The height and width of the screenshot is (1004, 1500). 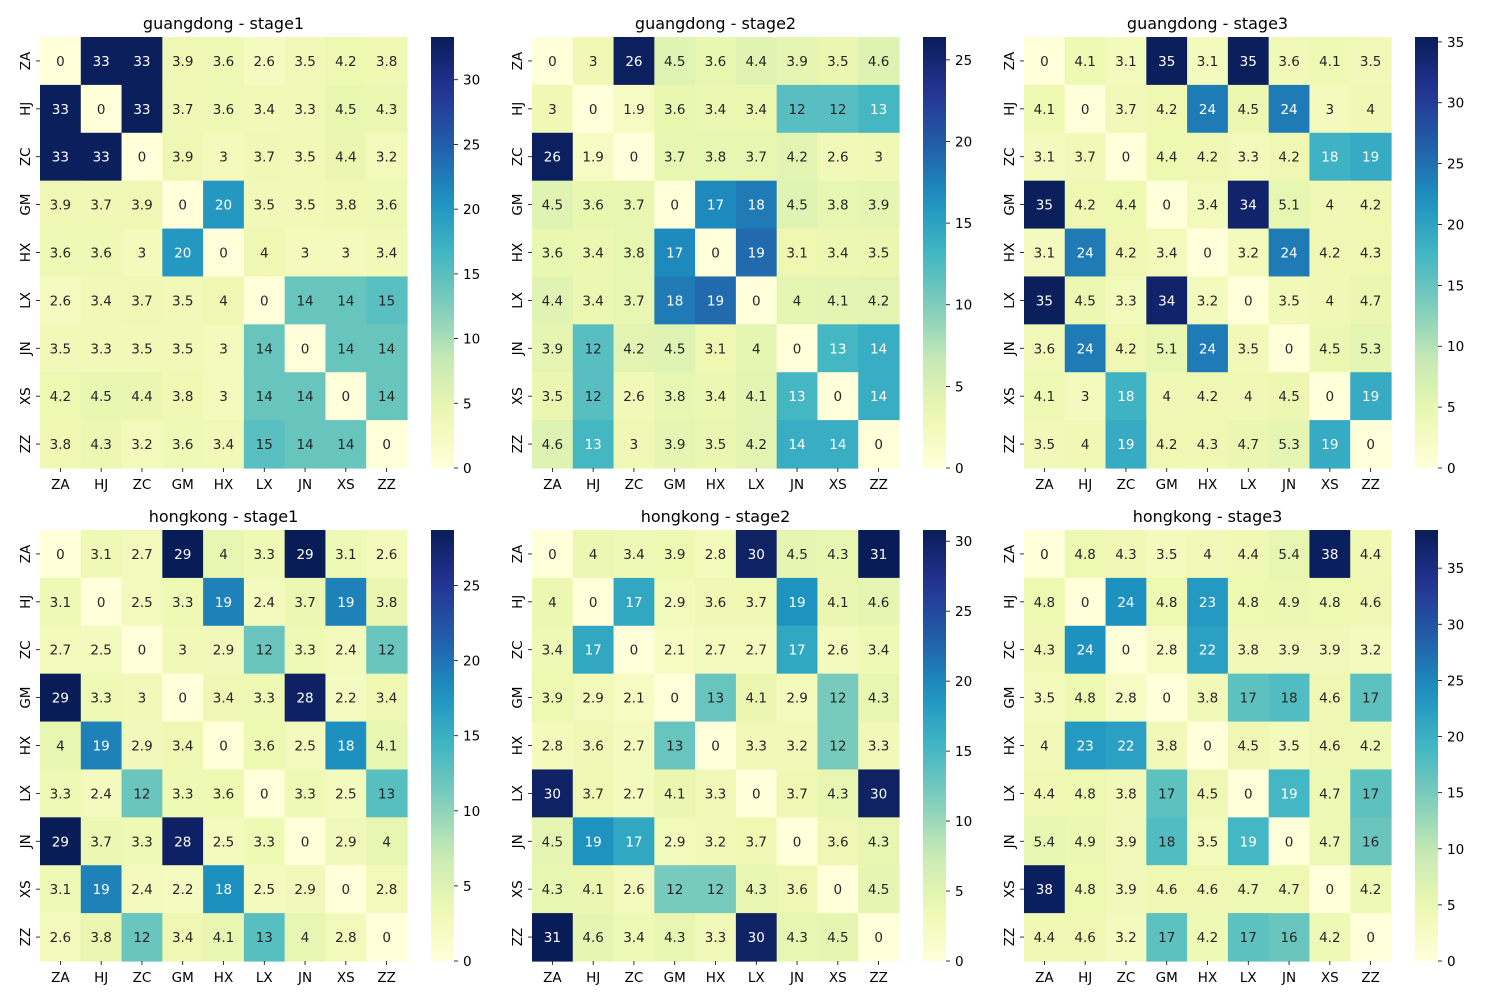 I want to click on cell-value-label: 4.1, so click(x=837, y=603).